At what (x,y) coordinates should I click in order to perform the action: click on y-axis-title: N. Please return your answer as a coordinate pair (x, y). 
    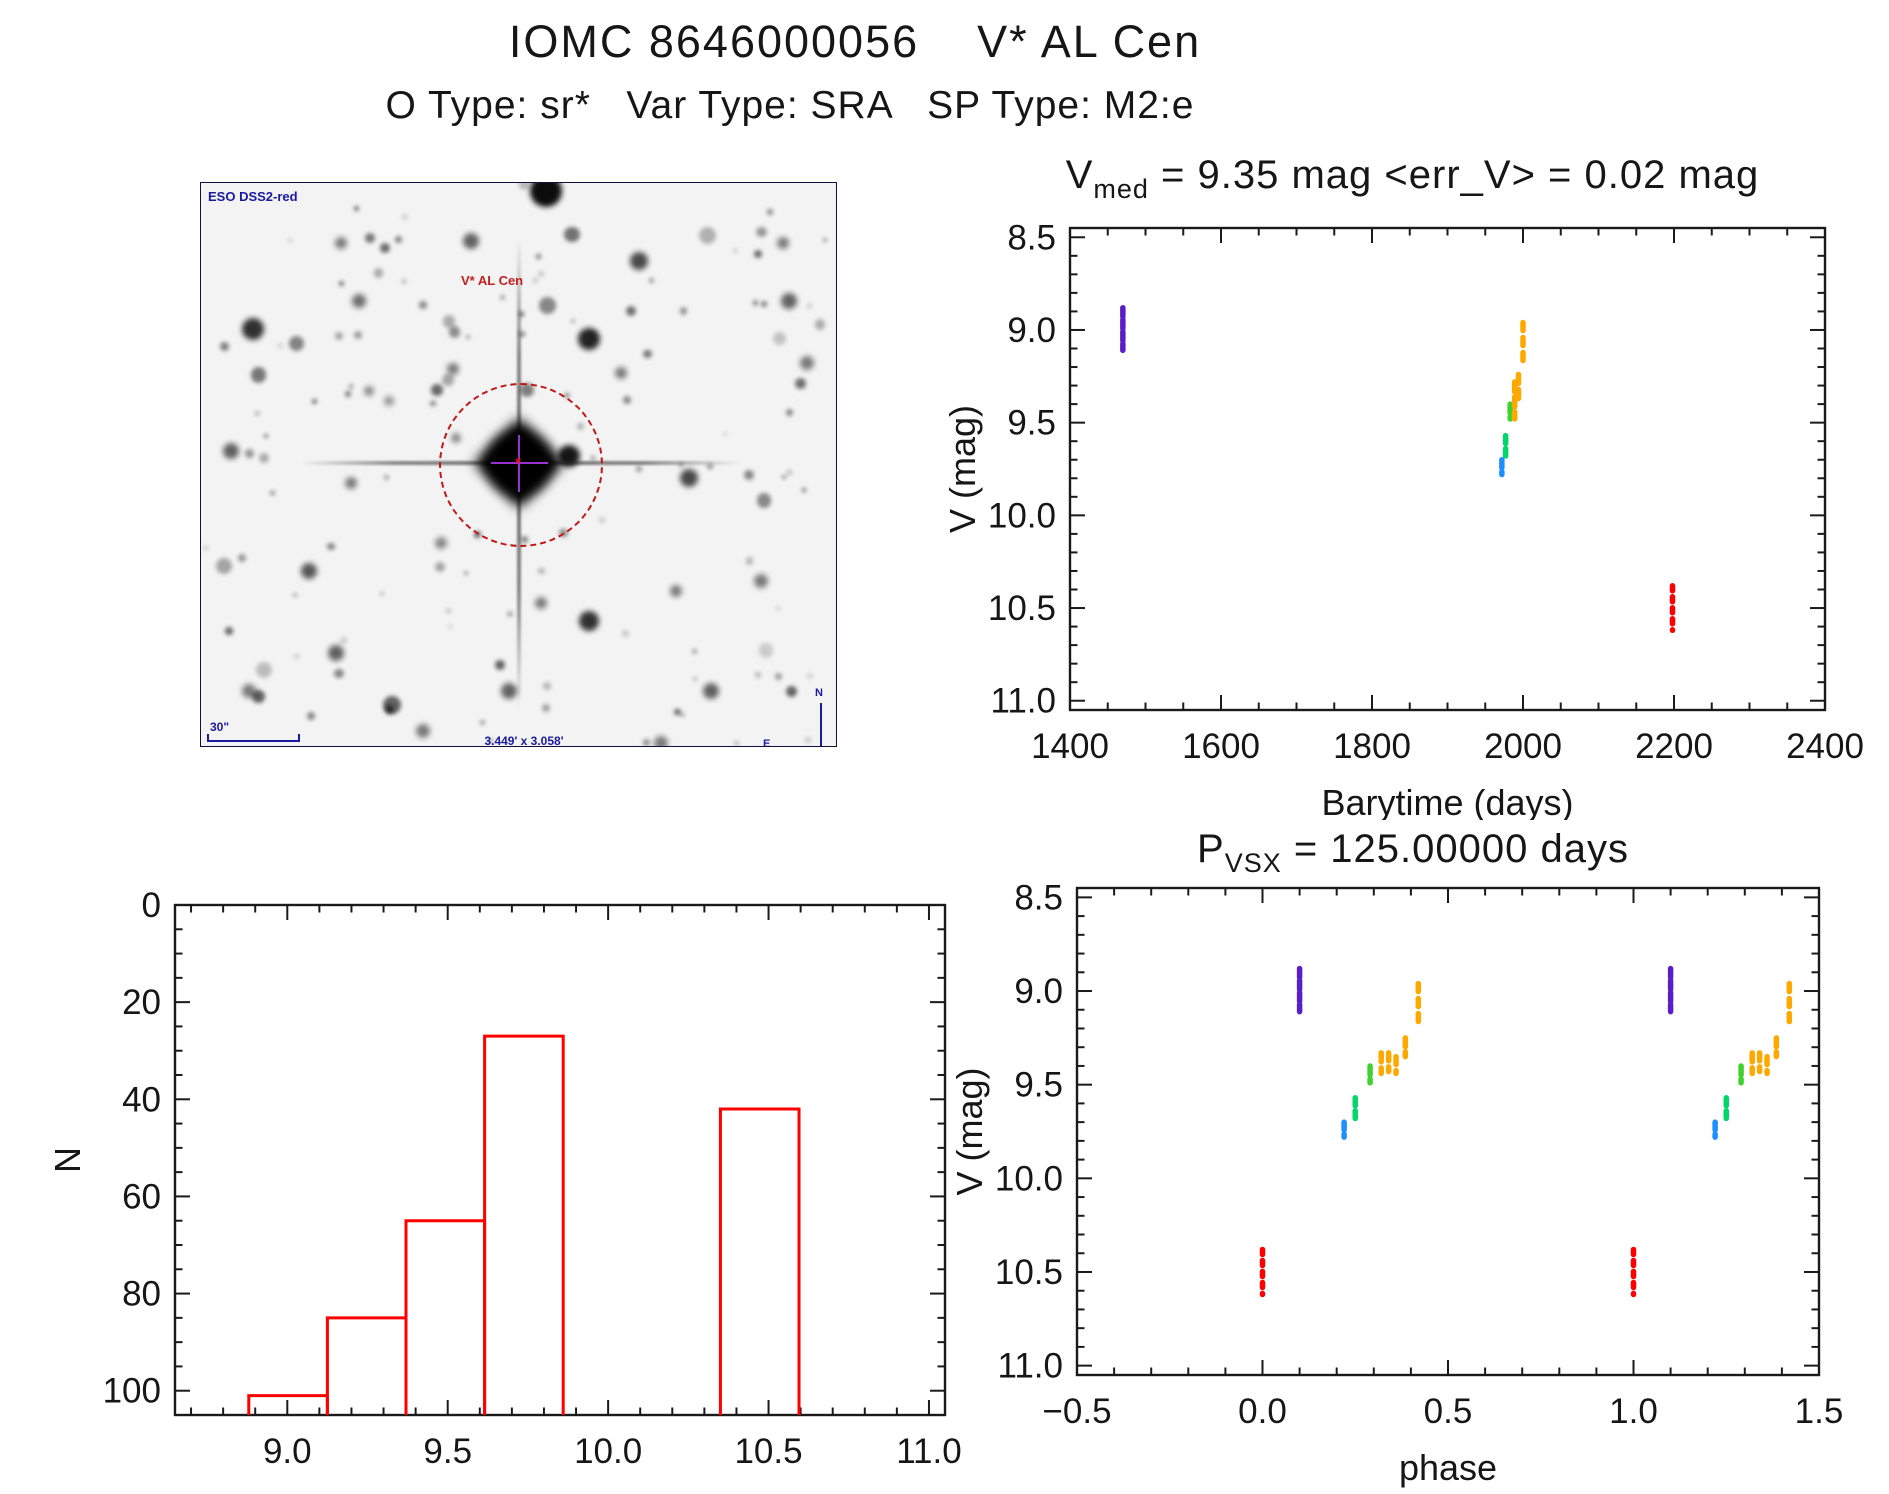
    Looking at the image, I should click on (67, 1160).